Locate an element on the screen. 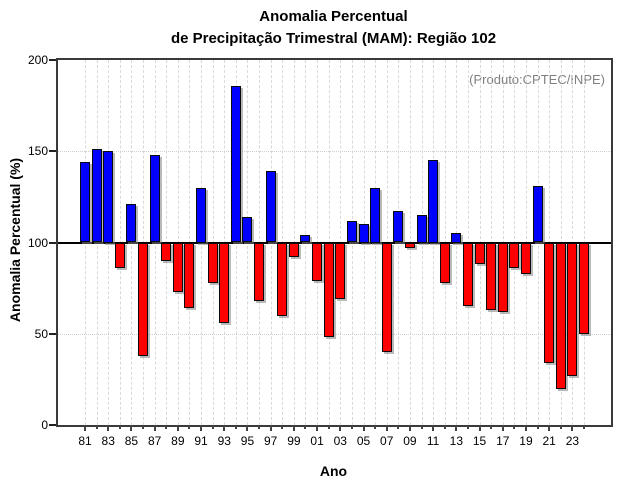 The height and width of the screenshot is (500, 640). x-tick-label: 01 is located at coordinates (317, 441).